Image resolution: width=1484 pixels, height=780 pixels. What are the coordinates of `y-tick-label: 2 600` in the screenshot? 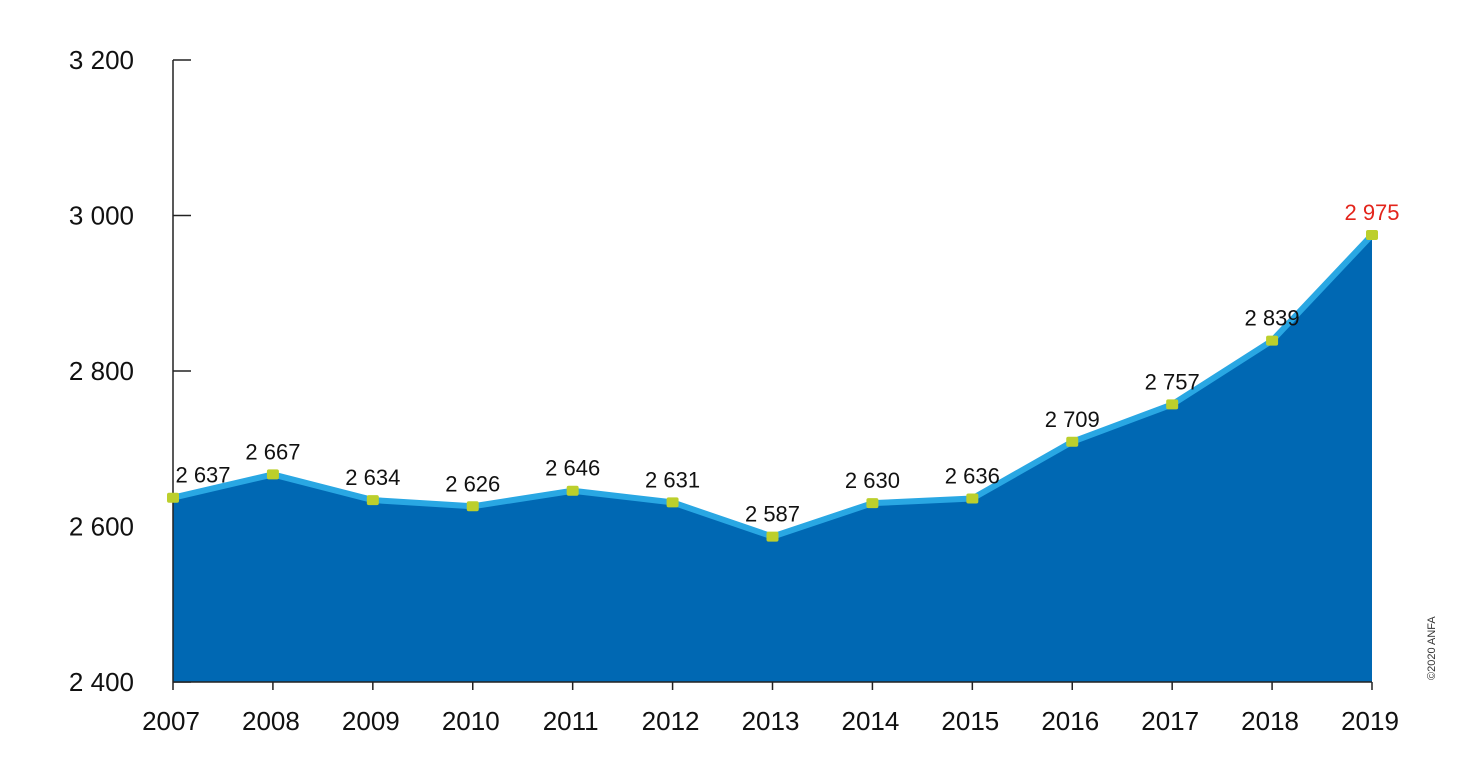 It's located at (101, 527).